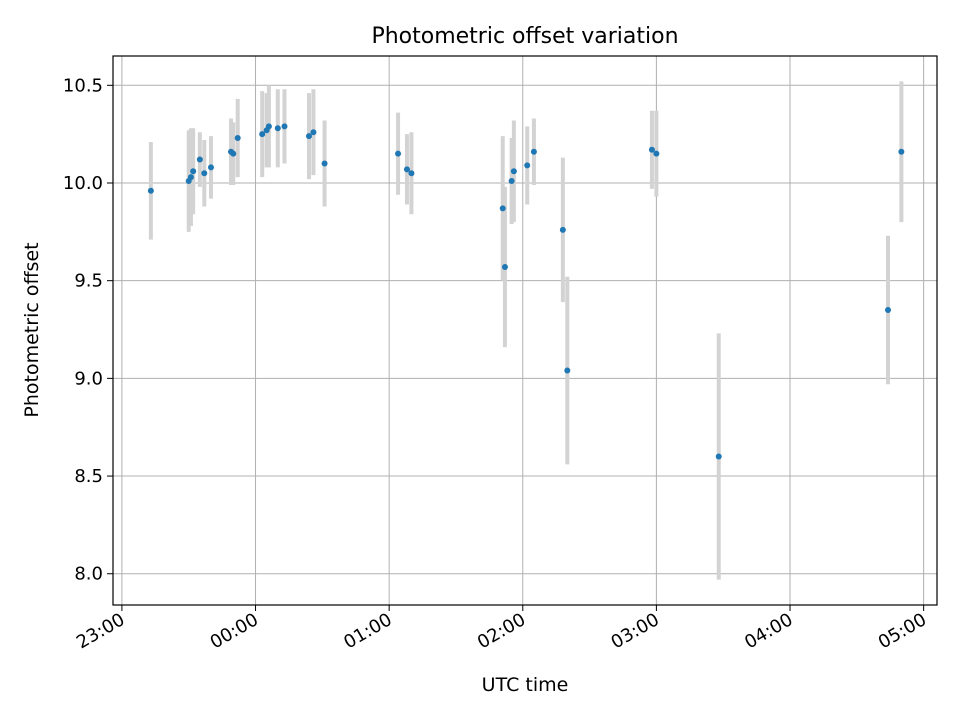 The image size is (960, 720). I want to click on x-axis-label: UTC time, so click(525, 685).